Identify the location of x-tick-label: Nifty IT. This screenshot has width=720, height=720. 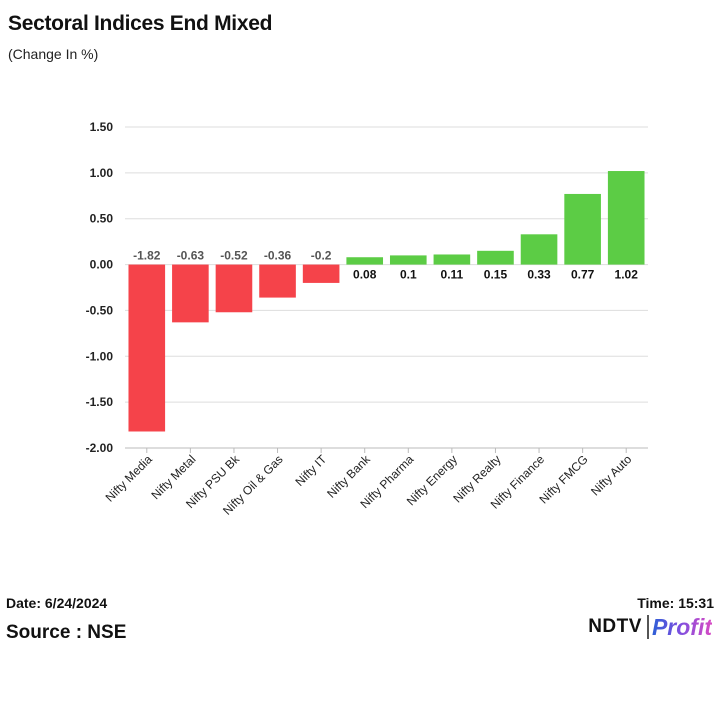
(310, 470).